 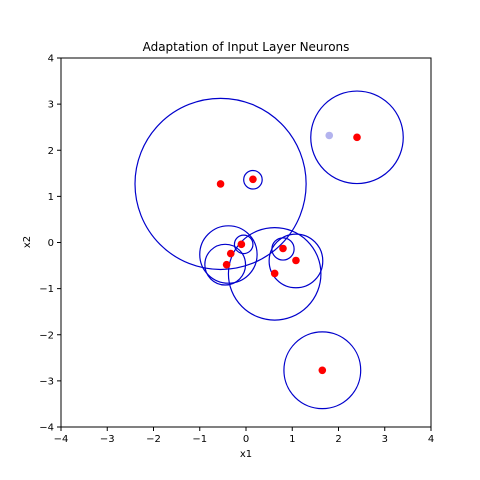 What do you see at coordinates (51, 59) in the screenshot?
I see `y-tick-label: 4` at bounding box center [51, 59].